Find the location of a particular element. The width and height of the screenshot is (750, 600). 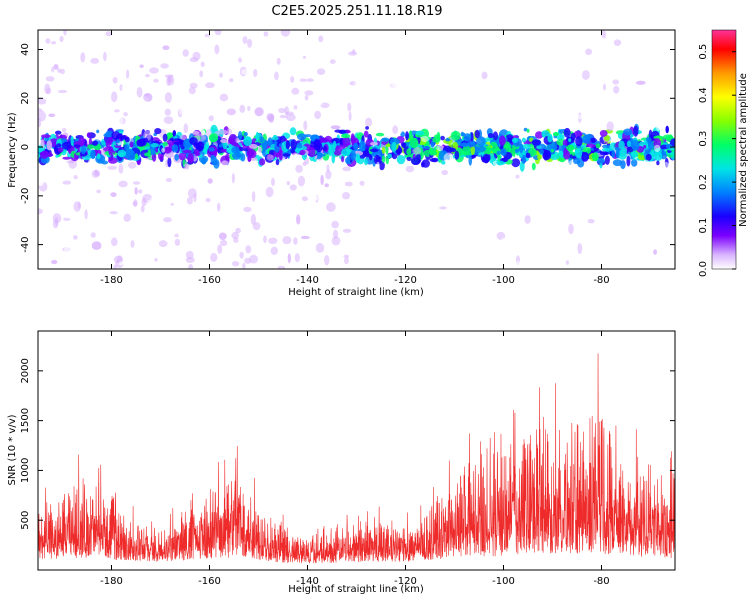

colorbar-label: Normalized spectral amplitude is located at coordinates (743, 150).